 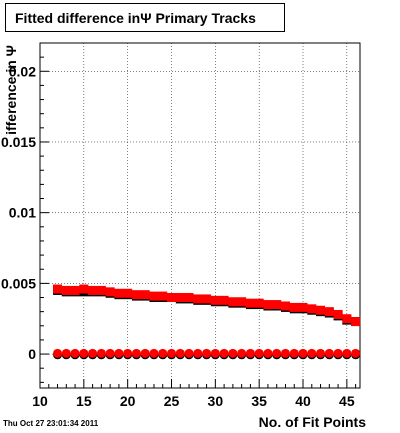 I want to click on title-box: Fitted difference inΨ Primary Tracks, so click(x=145, y=17).